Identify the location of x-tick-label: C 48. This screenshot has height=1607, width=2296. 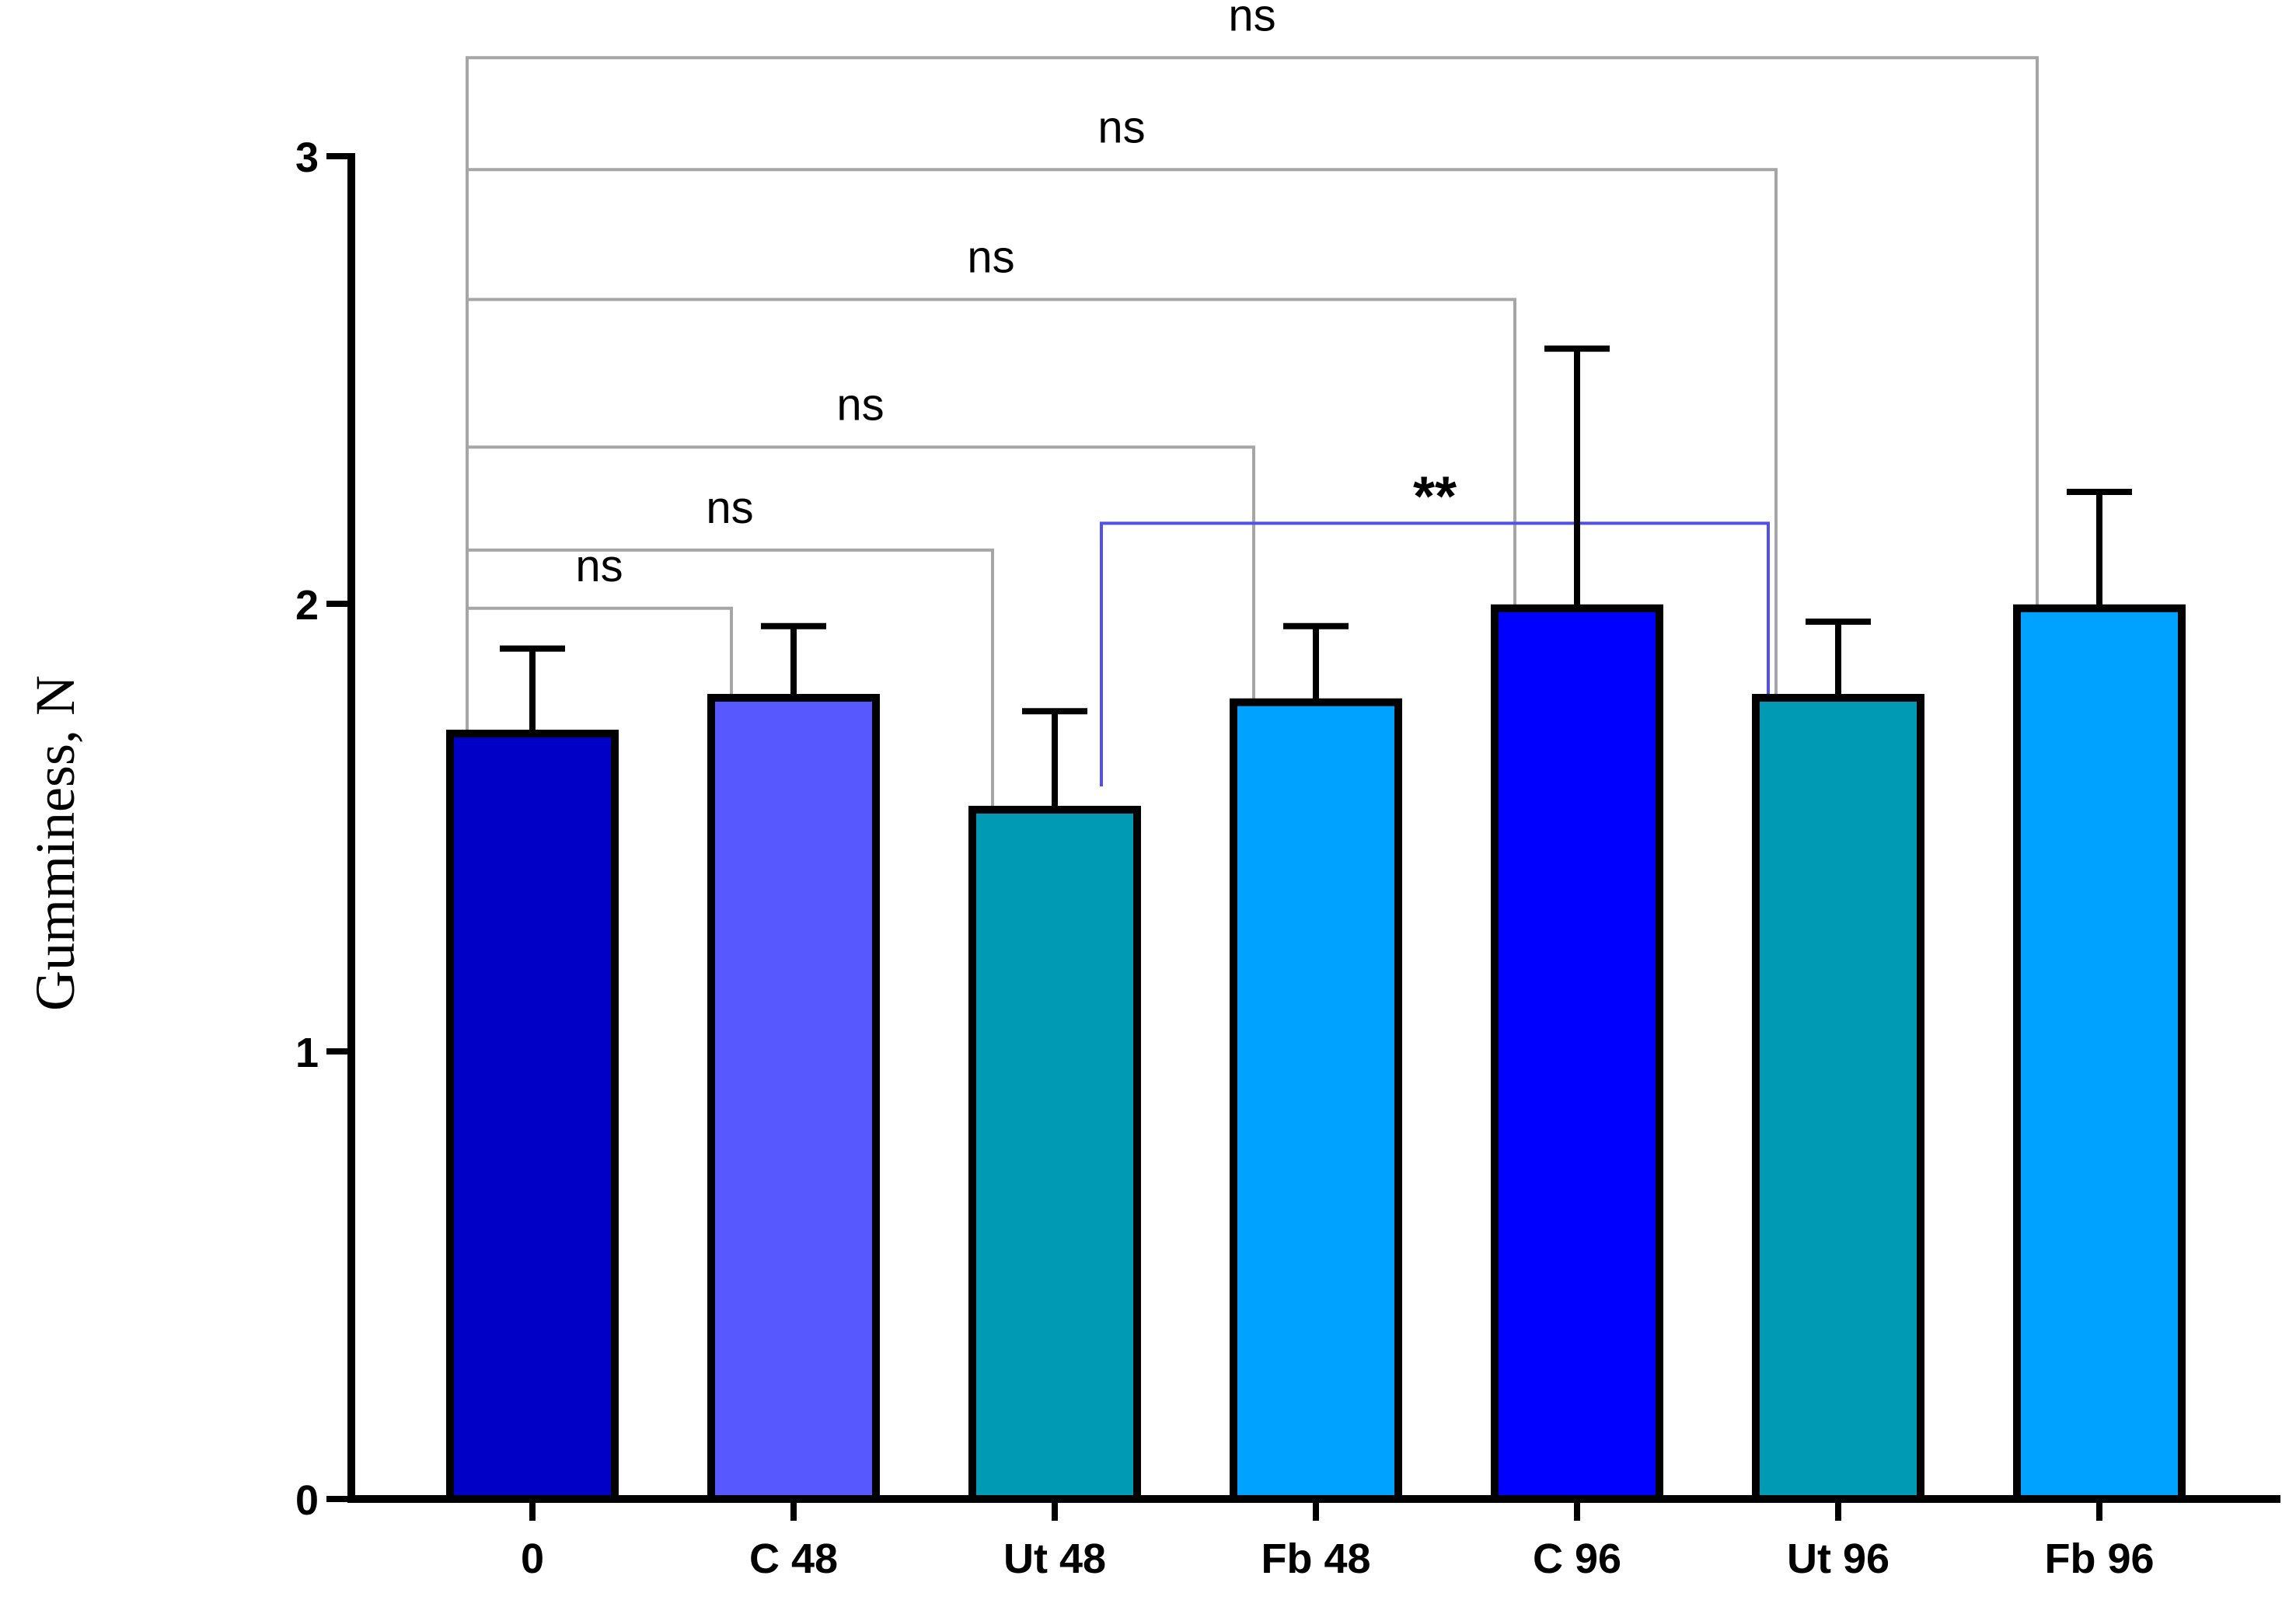
(793, 1559).